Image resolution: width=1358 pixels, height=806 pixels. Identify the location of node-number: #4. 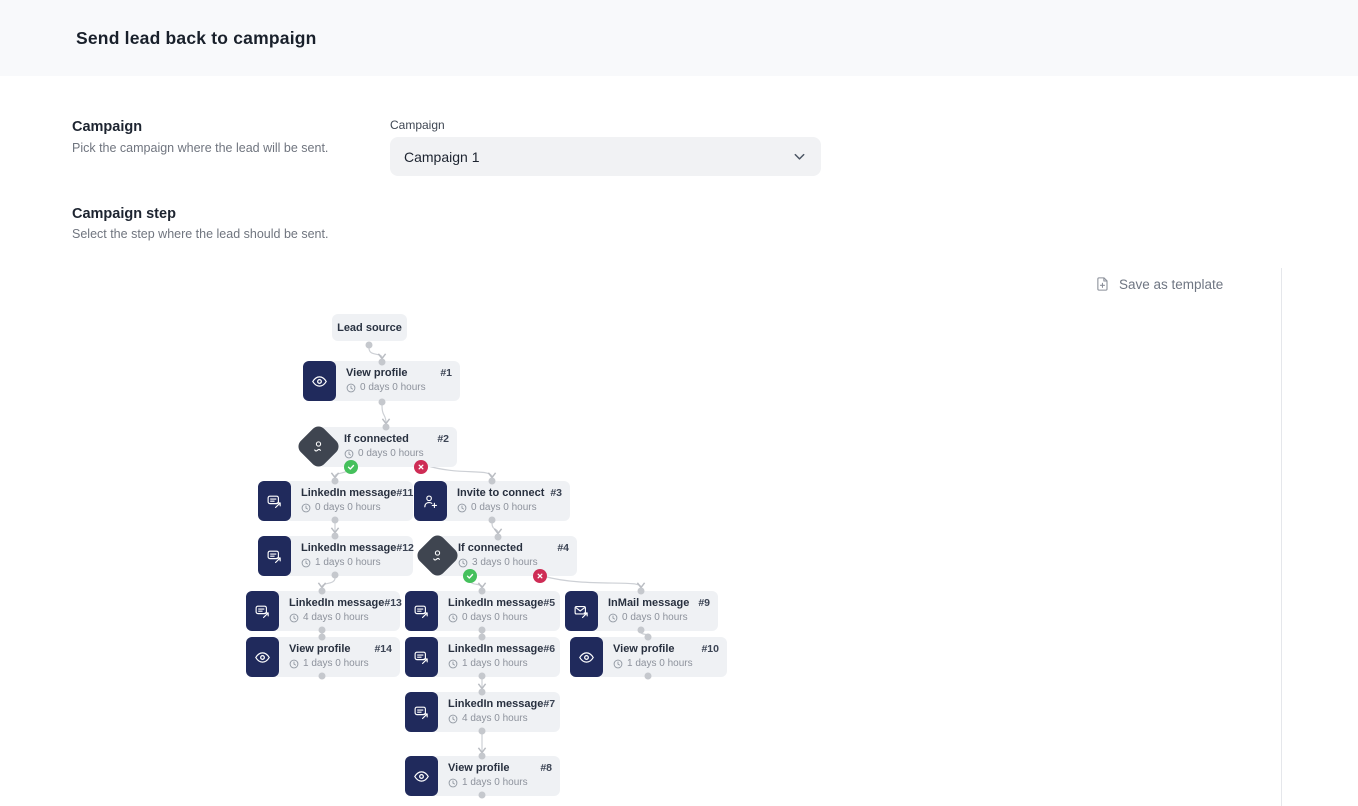
(563, 548).